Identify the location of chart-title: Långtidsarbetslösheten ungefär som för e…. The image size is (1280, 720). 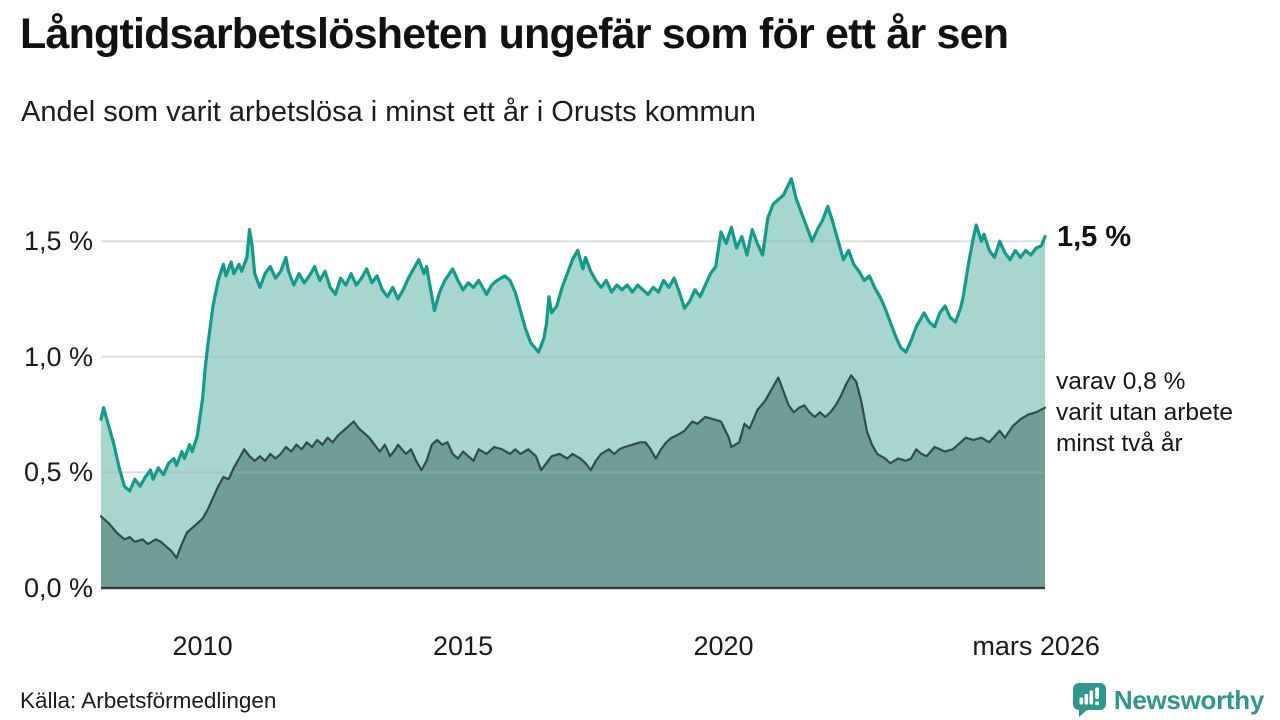
(514, 34).